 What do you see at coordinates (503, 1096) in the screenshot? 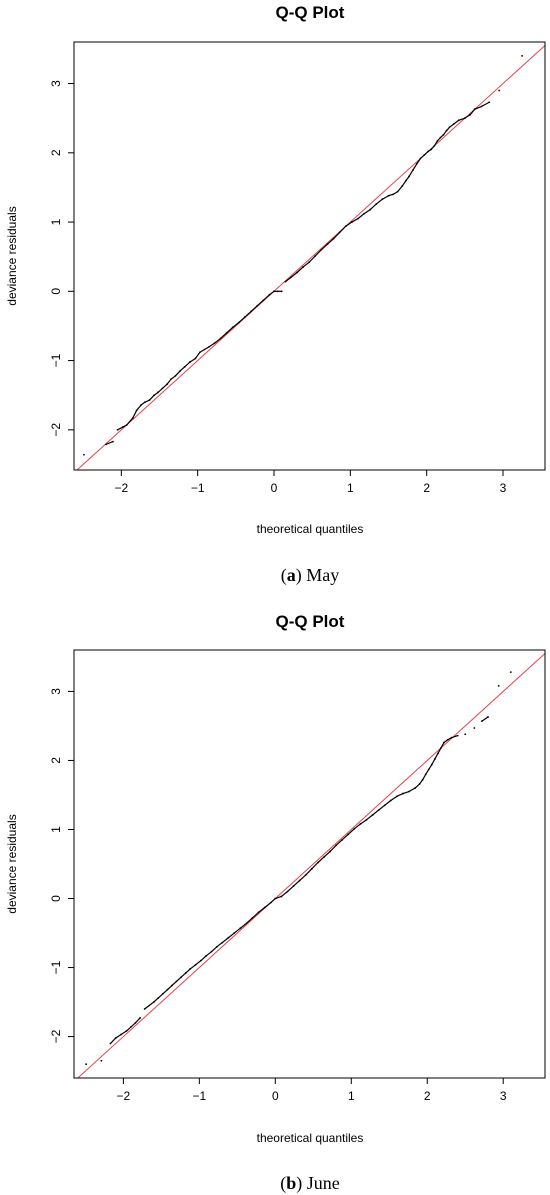
I see `x-tick-label: 3` at bounding box center [503, 1096].